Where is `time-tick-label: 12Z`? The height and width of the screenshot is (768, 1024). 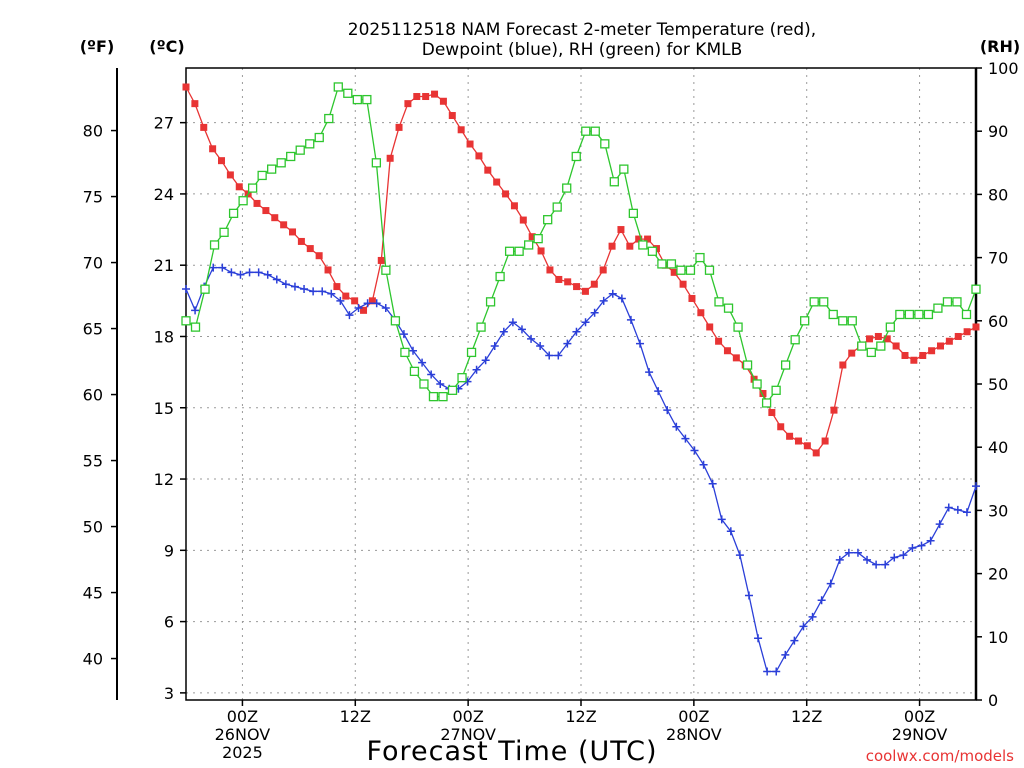 time-tick-label: 12Z is located at coordinates (580, 716).